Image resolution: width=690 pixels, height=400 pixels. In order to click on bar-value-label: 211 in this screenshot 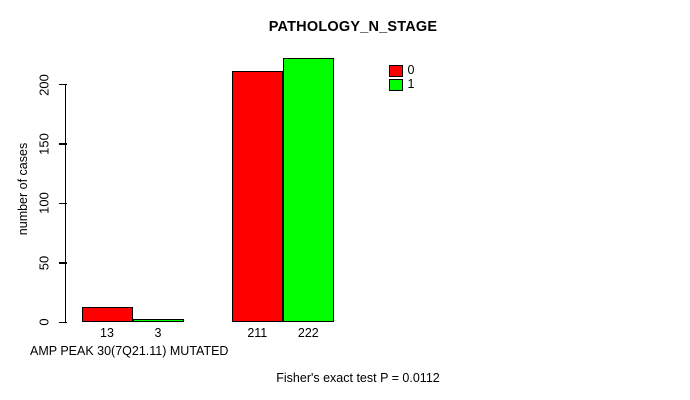, I will do `click(257, 332)`.